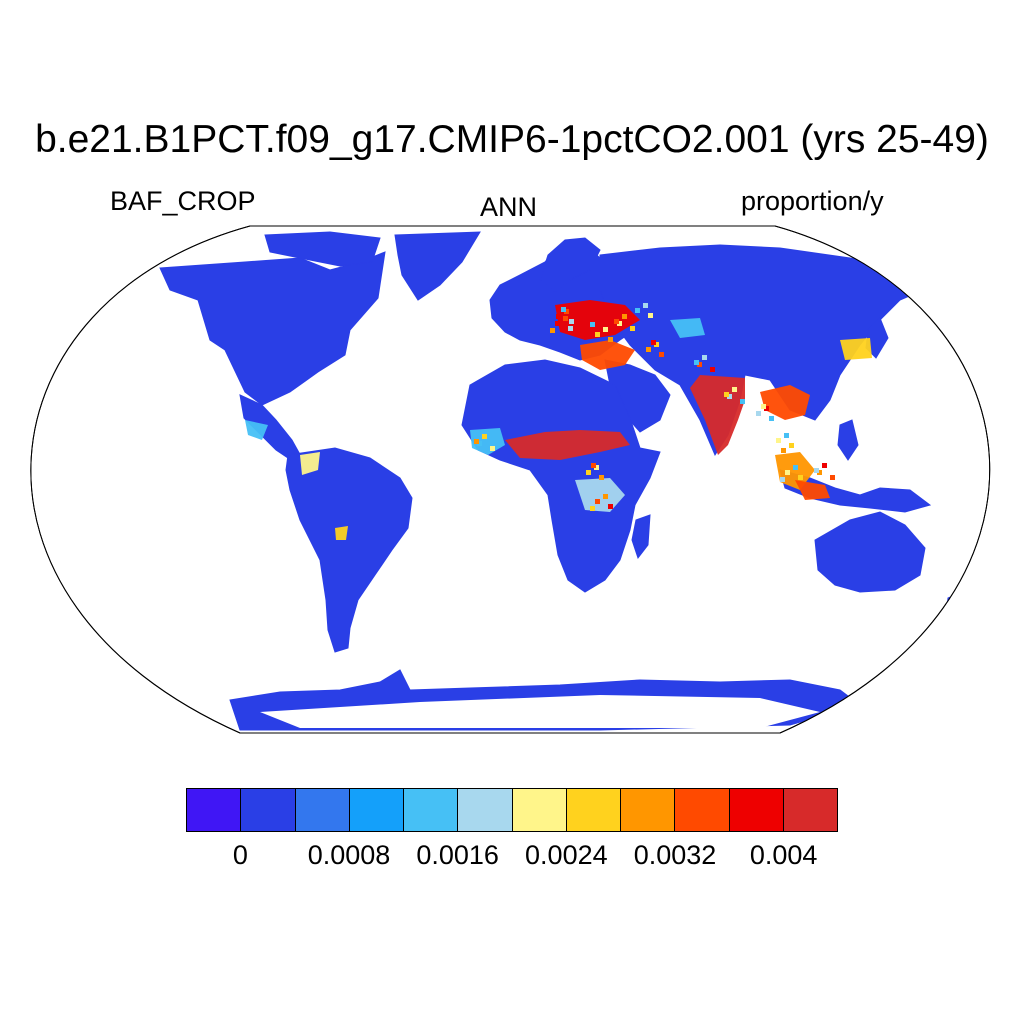  Describe the element at coordinates (600, 495) in the screenshot. I see `hotspot-central-africa` at that location.